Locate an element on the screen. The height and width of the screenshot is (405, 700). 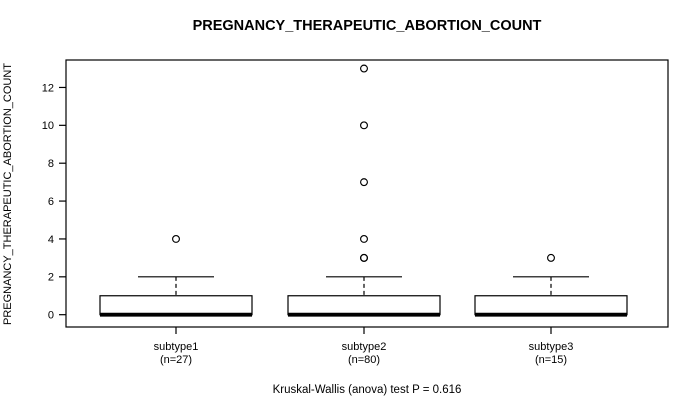
y-tick-label: 10 is located at coordinates (48, 126).